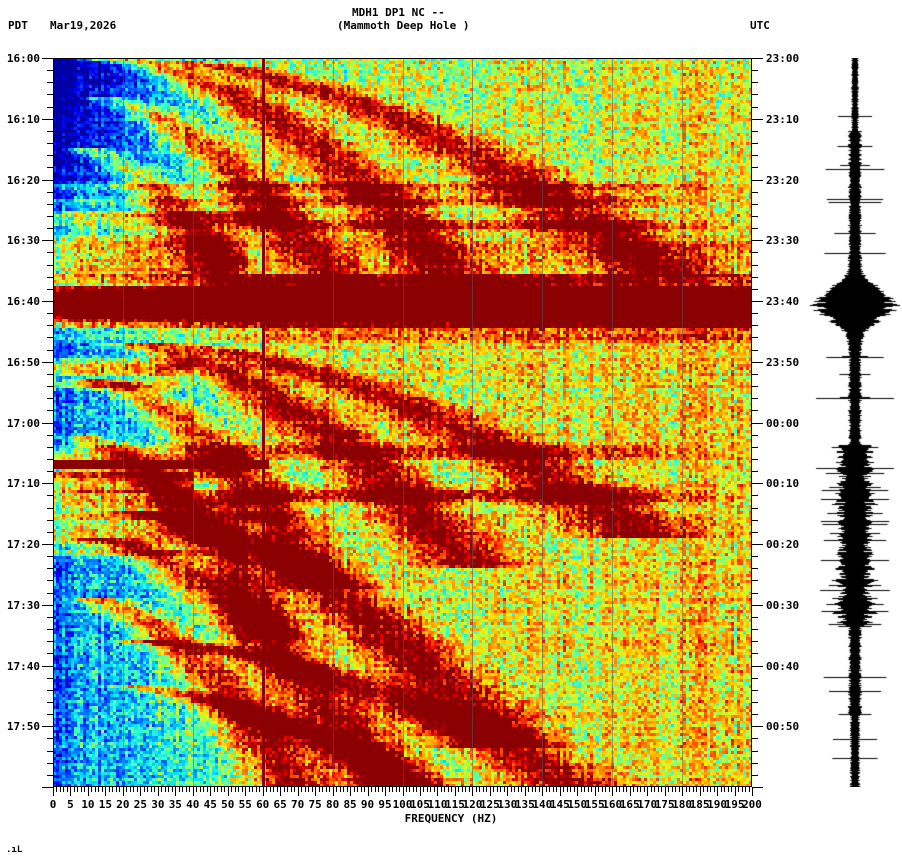 The height and width of the screenshot is (864, 902). I want to click on freq-label: 180, so click(682, 804).